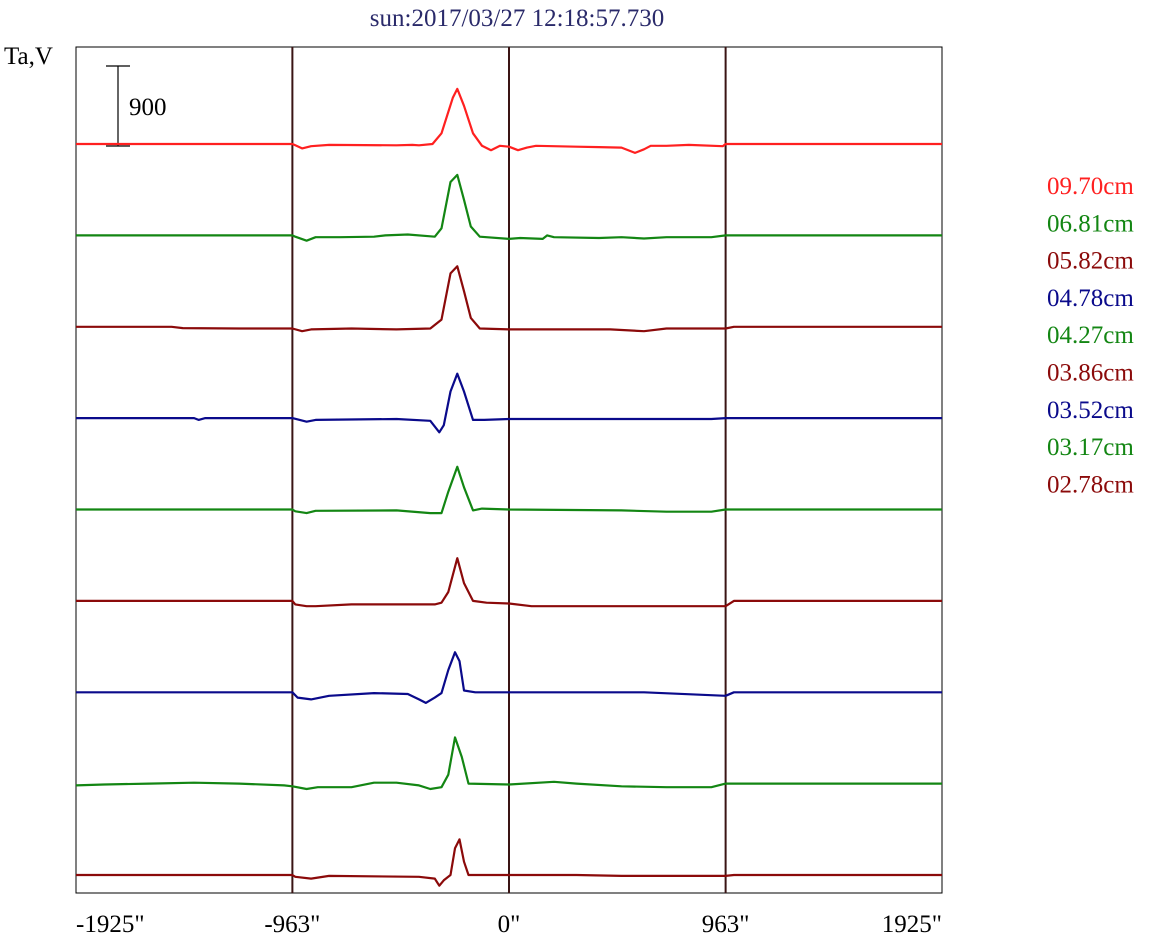 Image resolution: width=1155 pixels, height=941 pixels. Describe the element at coordinates (28, 56) in the screenshot. I see `y-axis-label: Ta,V` at that location.